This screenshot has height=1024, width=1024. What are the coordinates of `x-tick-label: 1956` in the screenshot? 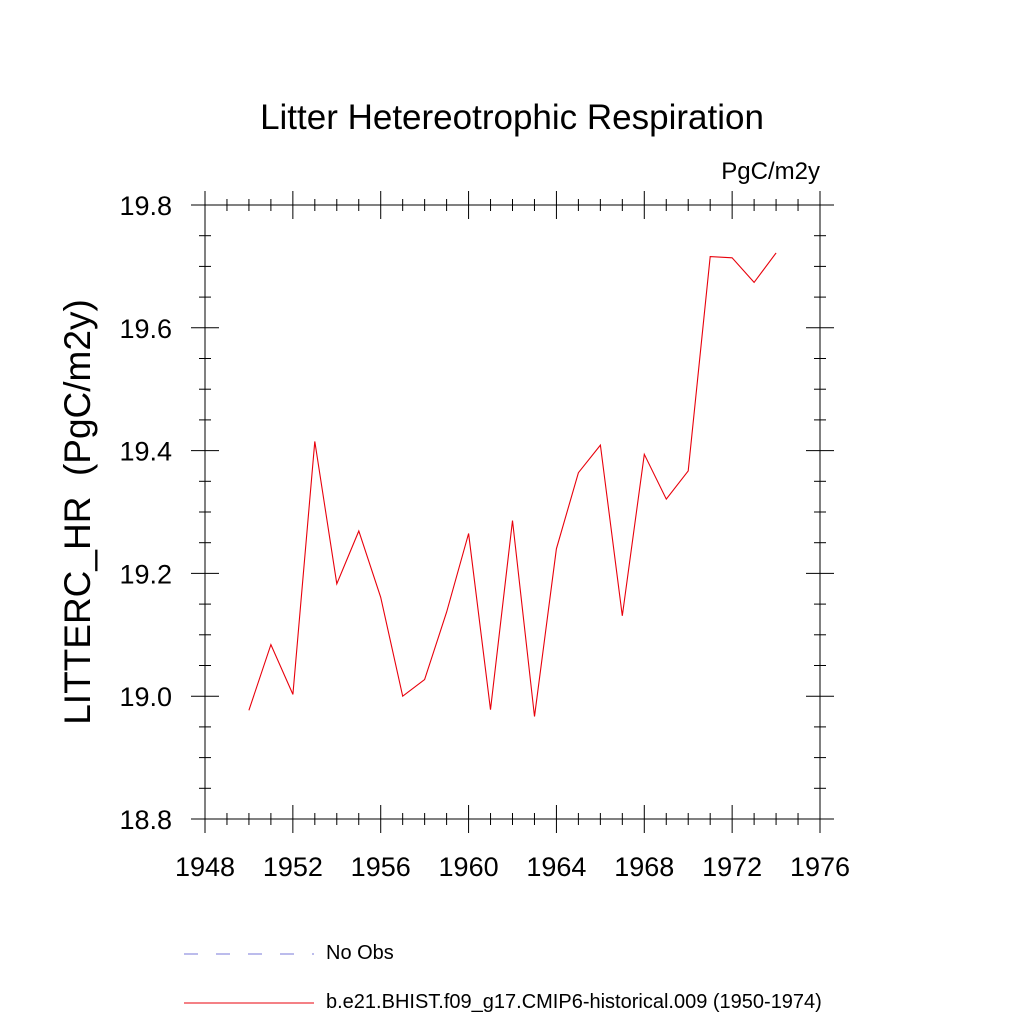 It's located at (381, 867).